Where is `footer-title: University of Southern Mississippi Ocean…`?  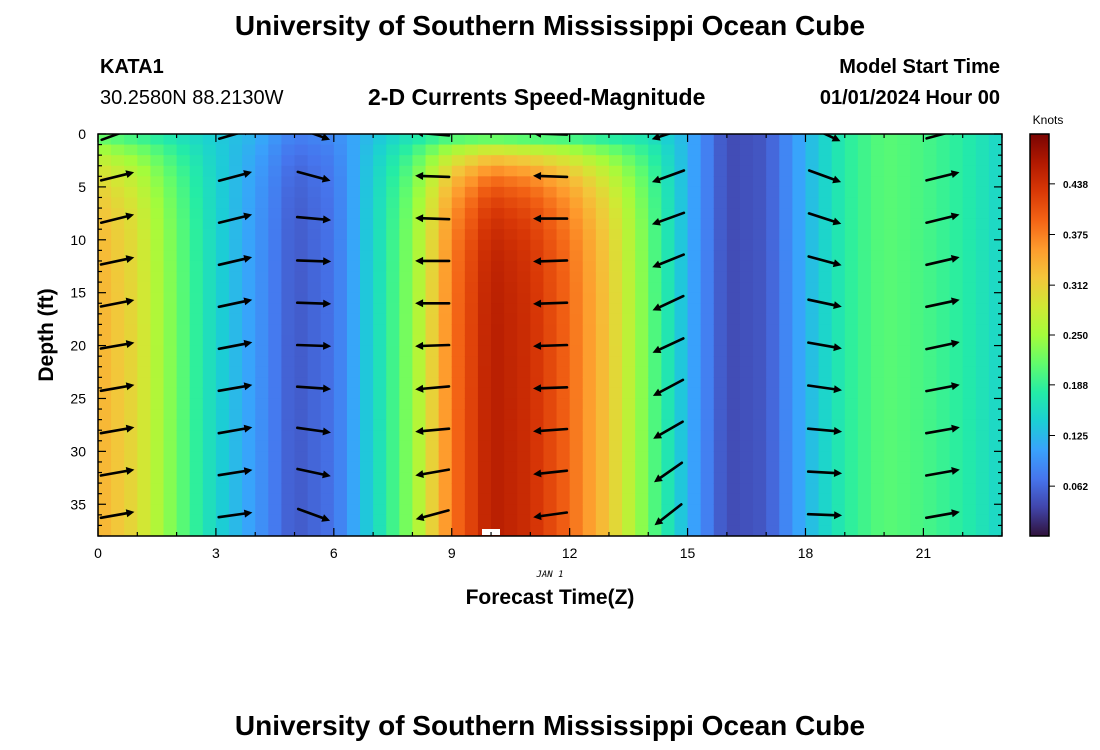 footer-title: University of Southern Mississippi Ocean… is located at coordinates (550, 725).